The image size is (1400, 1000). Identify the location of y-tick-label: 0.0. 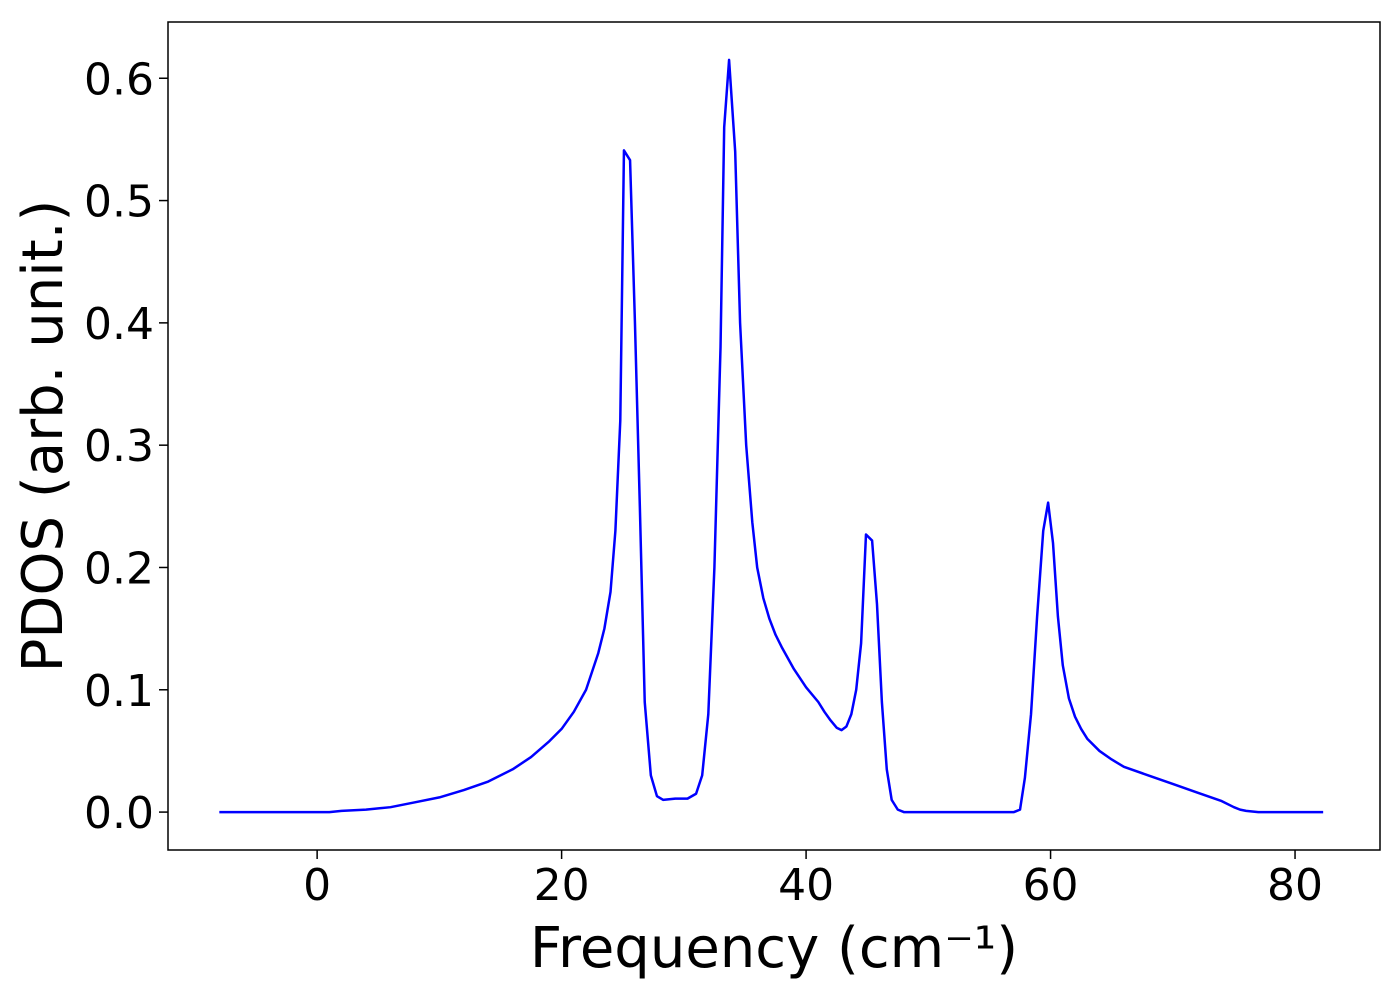
(119, 813).